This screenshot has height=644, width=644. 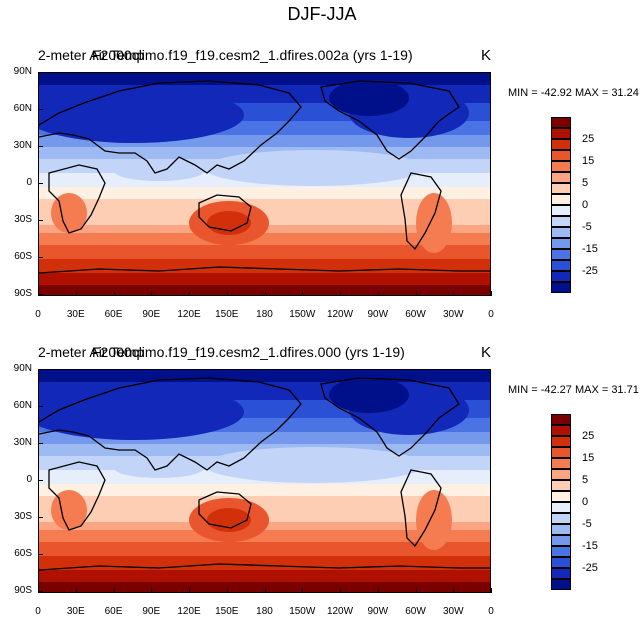 I want to click on colorbar-label: 15, so click(x=588, y=458).